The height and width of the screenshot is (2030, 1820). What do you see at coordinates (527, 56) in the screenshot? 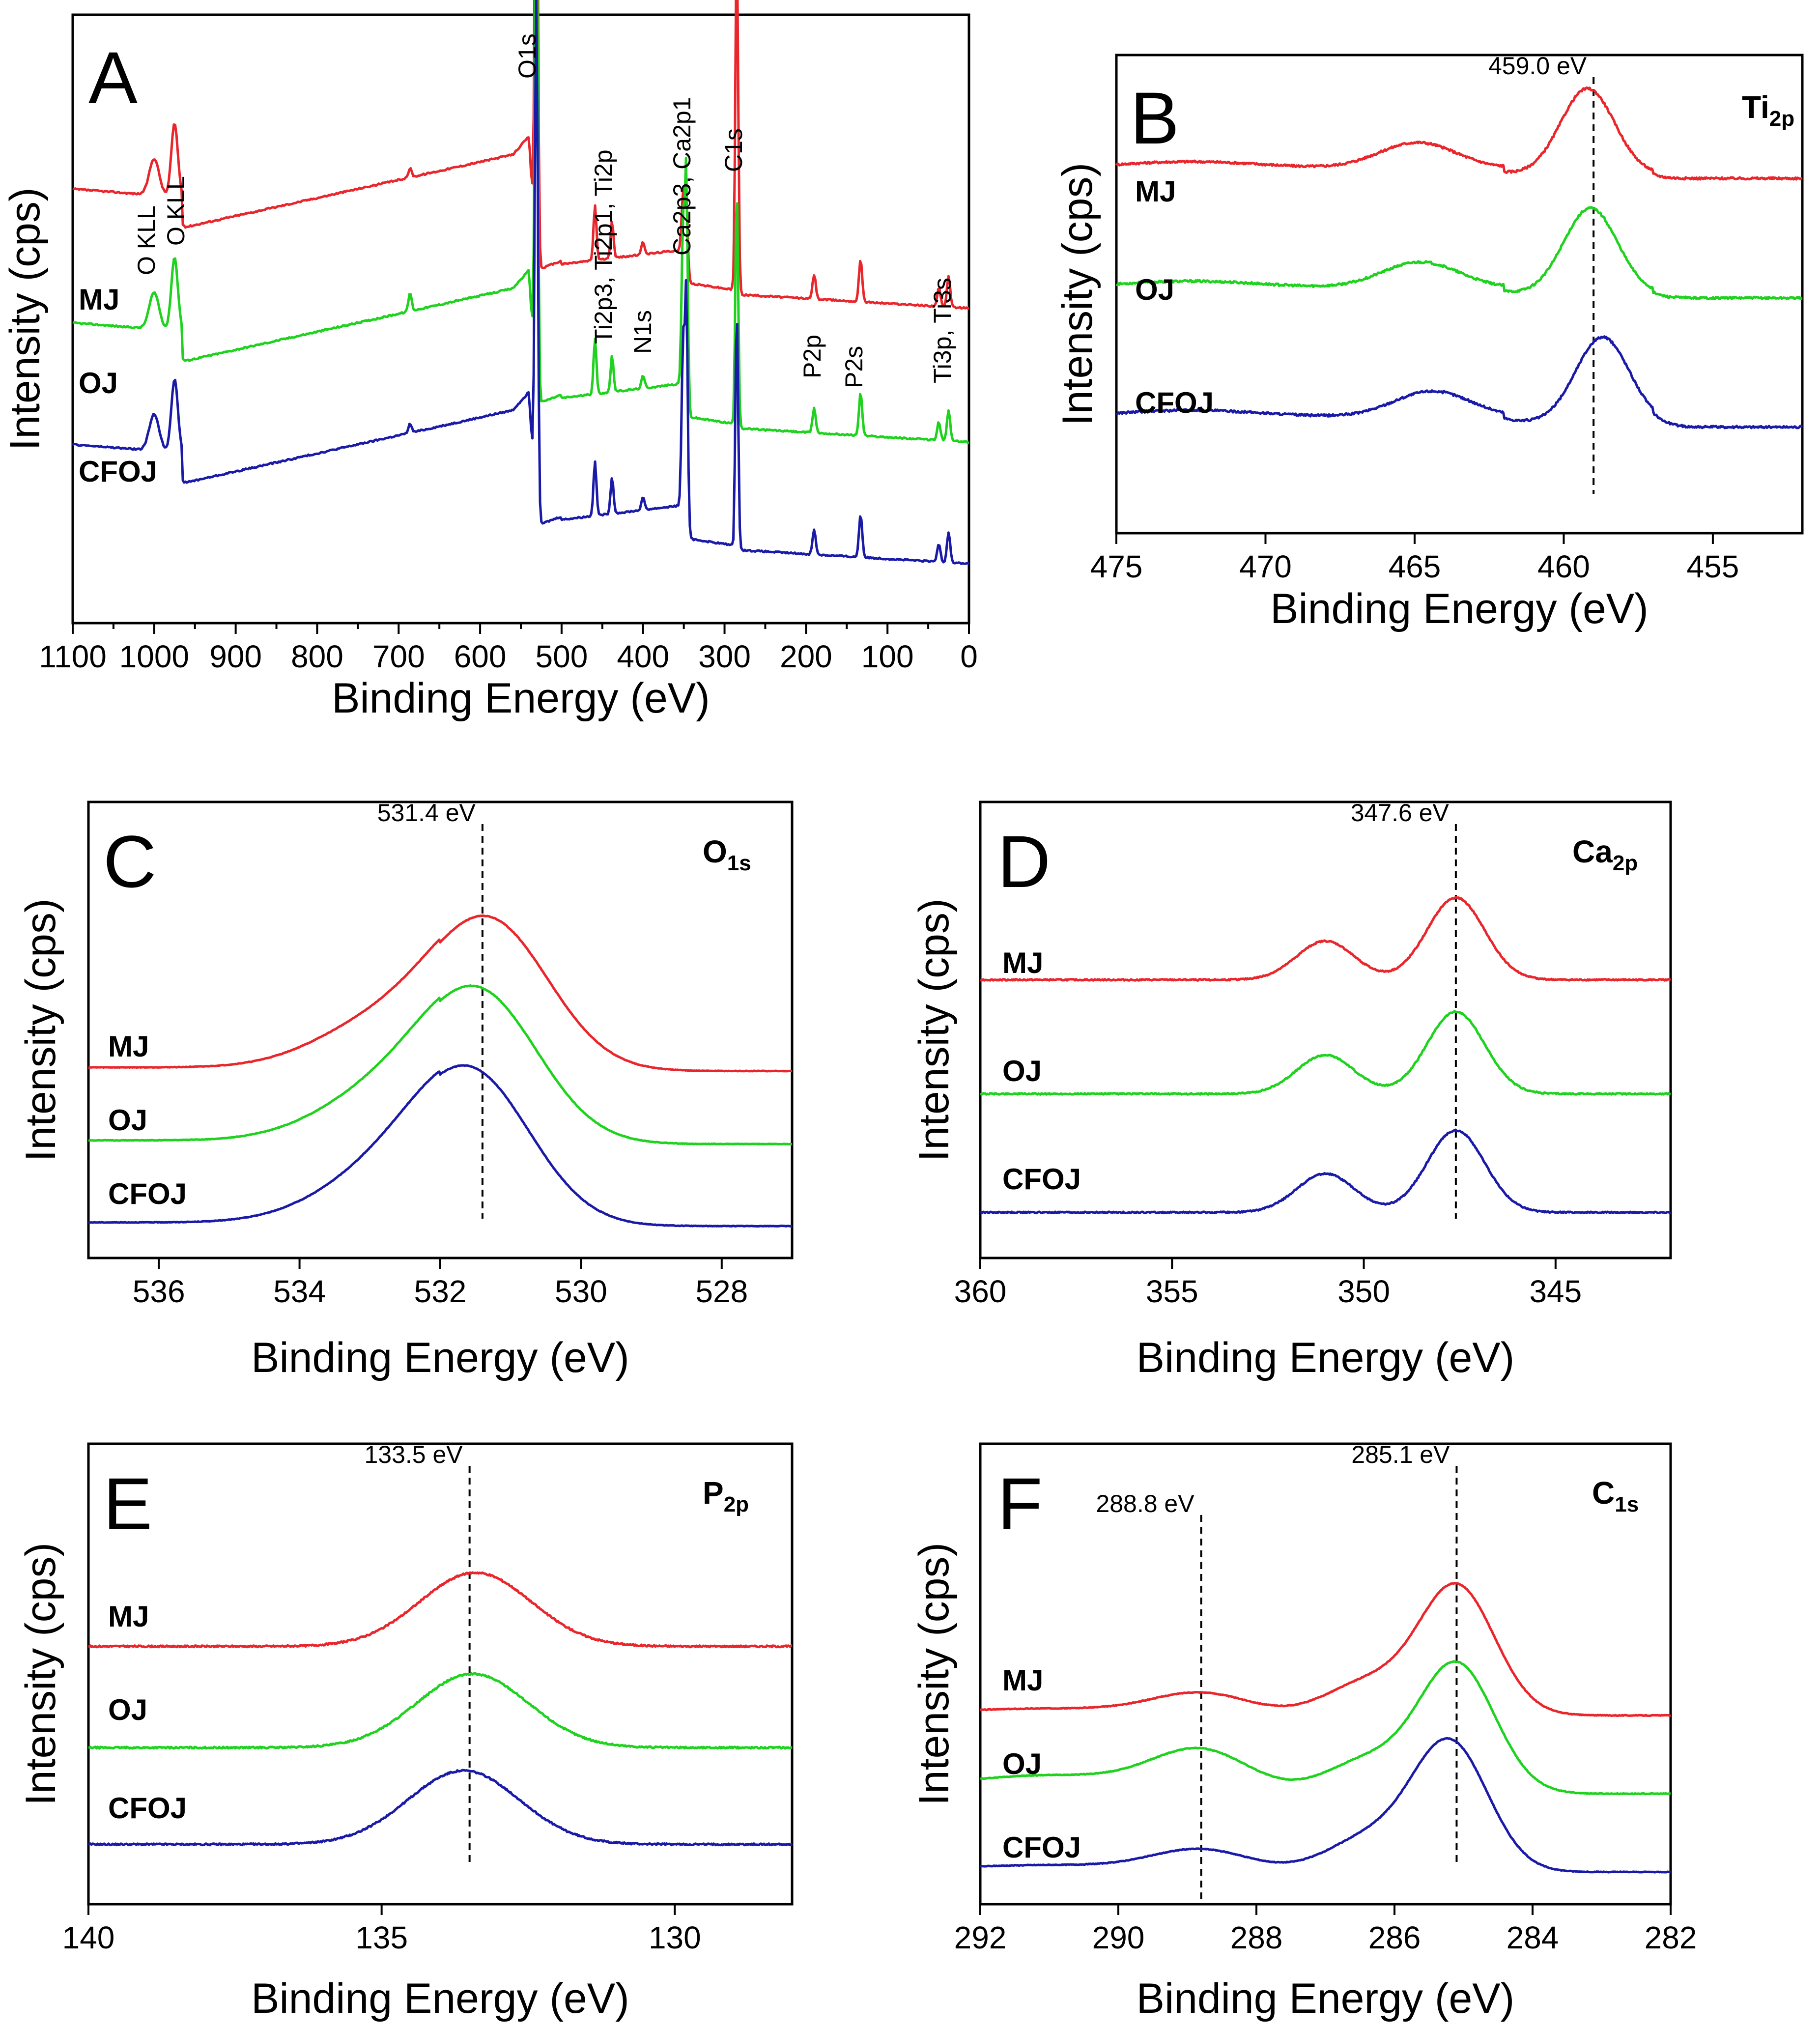
I see `peak-label: O1s` at bounding box center [527, 56].